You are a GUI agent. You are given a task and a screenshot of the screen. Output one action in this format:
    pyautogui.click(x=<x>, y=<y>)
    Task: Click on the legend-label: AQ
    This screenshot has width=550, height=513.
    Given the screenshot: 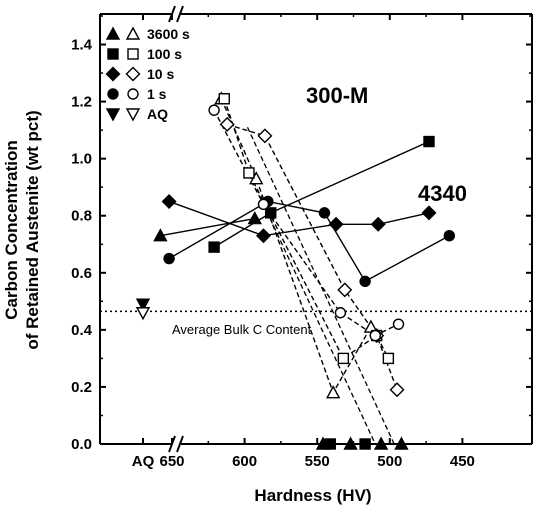 What is the action you would take?
    pyautogui.click(x=157, y=114)
    